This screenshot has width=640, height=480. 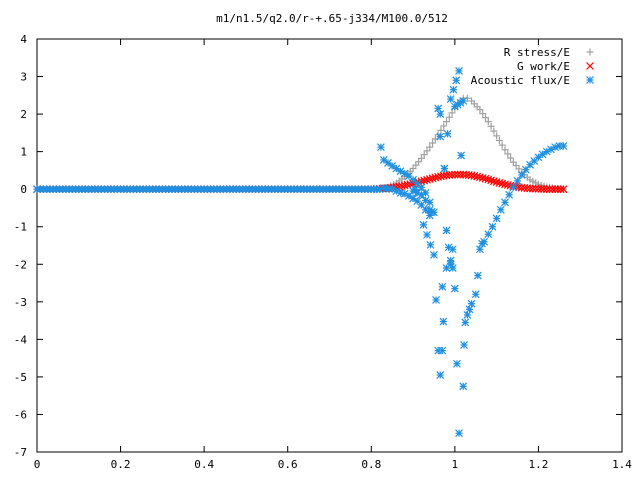 What do you see at coordinates (23, 77) in the screenshot?
I see `y-tick-label: 3` at bounding box center [23, 77].